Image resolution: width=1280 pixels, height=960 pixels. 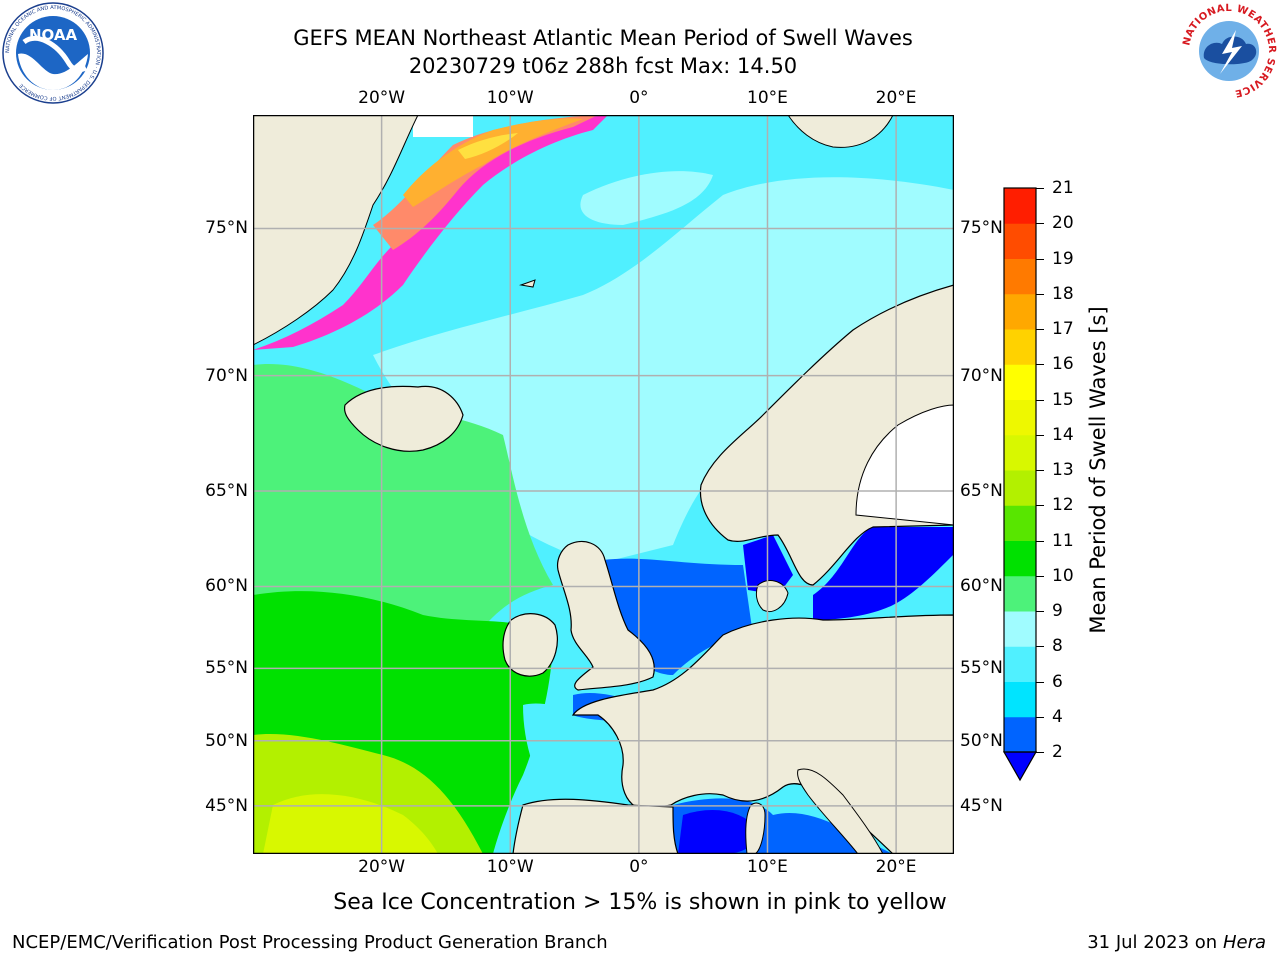 What do you see at coordinates (772, 596) in the screenshot?
I see `land-denmark` at bounding box center [772, 596].